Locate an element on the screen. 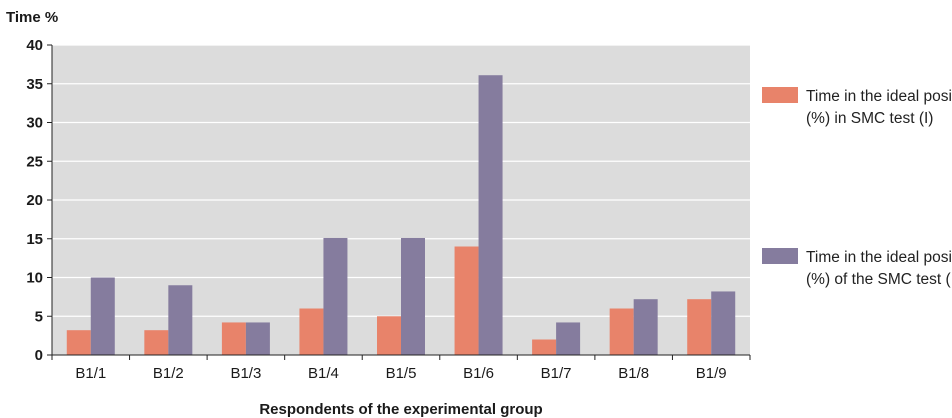 The height and width of the screenshot is (418, 952). x-tick-label: B1/2 is located at coordinates (168, 373).